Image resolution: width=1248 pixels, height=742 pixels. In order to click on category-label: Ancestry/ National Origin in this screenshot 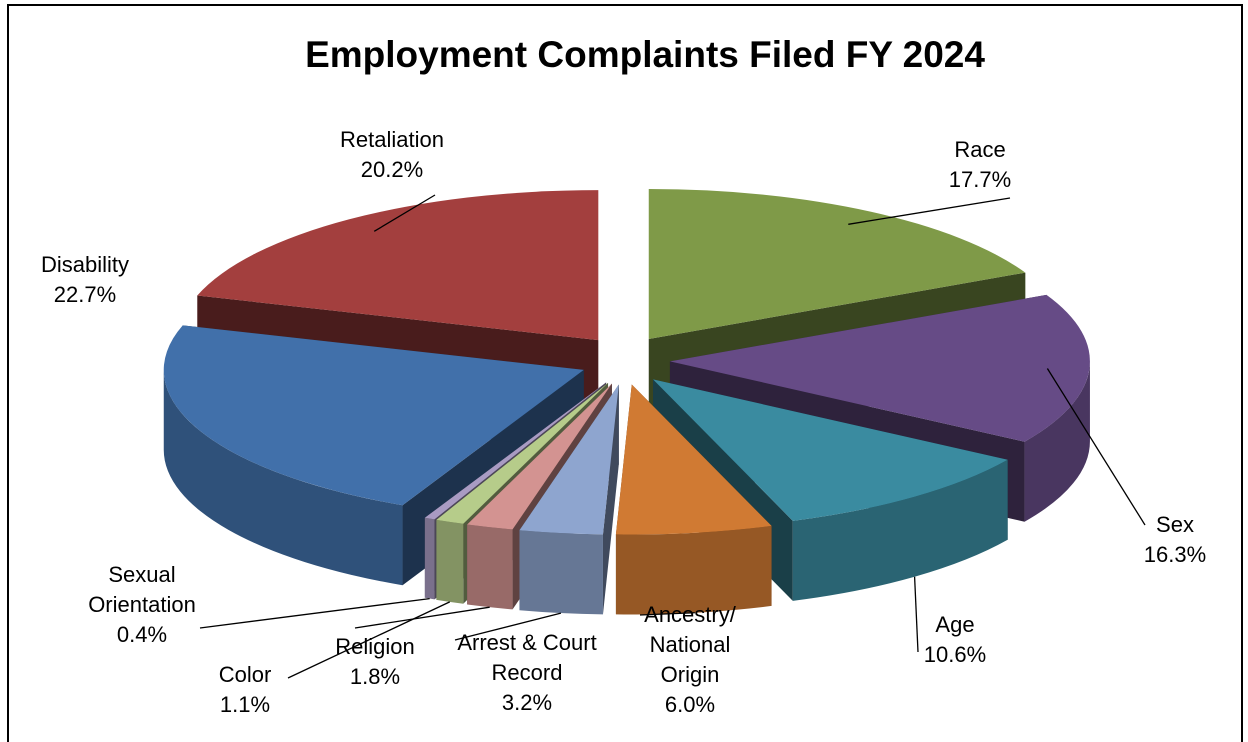, I will do `click(690, 644)`.